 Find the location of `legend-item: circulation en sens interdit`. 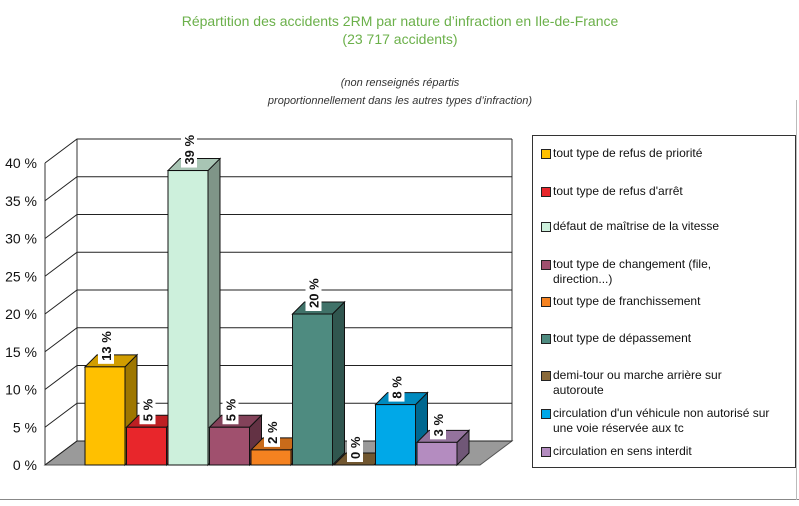

legend-item: circulation en sens interdit is located at coordinates (667, 451).